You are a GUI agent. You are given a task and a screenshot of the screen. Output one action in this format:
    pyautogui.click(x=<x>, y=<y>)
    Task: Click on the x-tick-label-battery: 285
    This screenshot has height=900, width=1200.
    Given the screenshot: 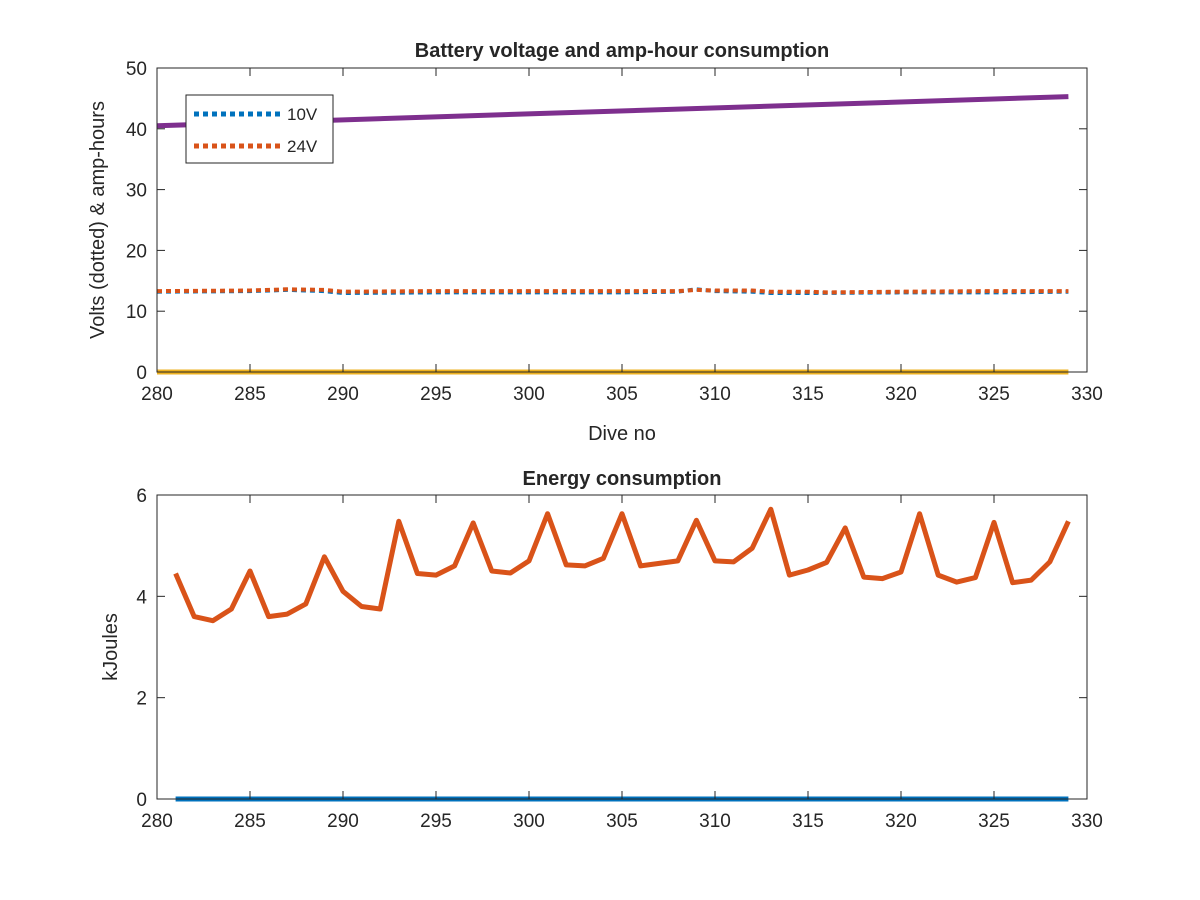 What is the action you would take?
    pyautogui.click(x=250, y=394)
    